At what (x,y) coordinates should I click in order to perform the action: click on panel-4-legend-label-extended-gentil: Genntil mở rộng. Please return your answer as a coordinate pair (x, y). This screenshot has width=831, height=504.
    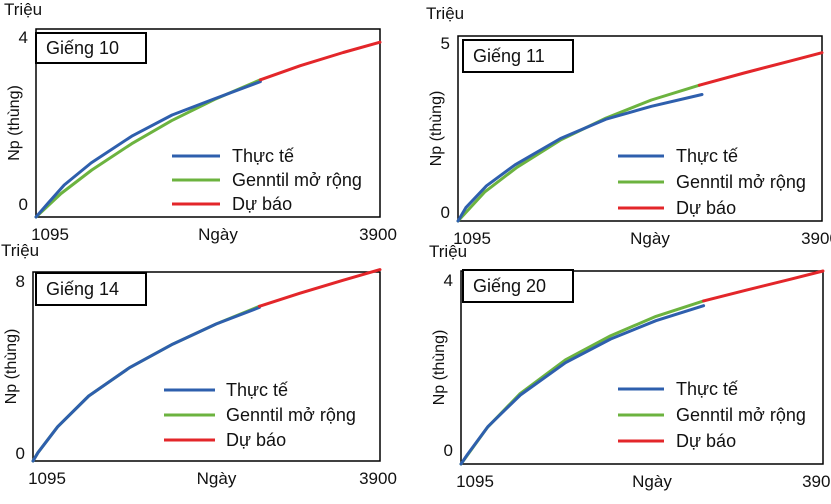
    Looking at the image, I should click on (741, 415).